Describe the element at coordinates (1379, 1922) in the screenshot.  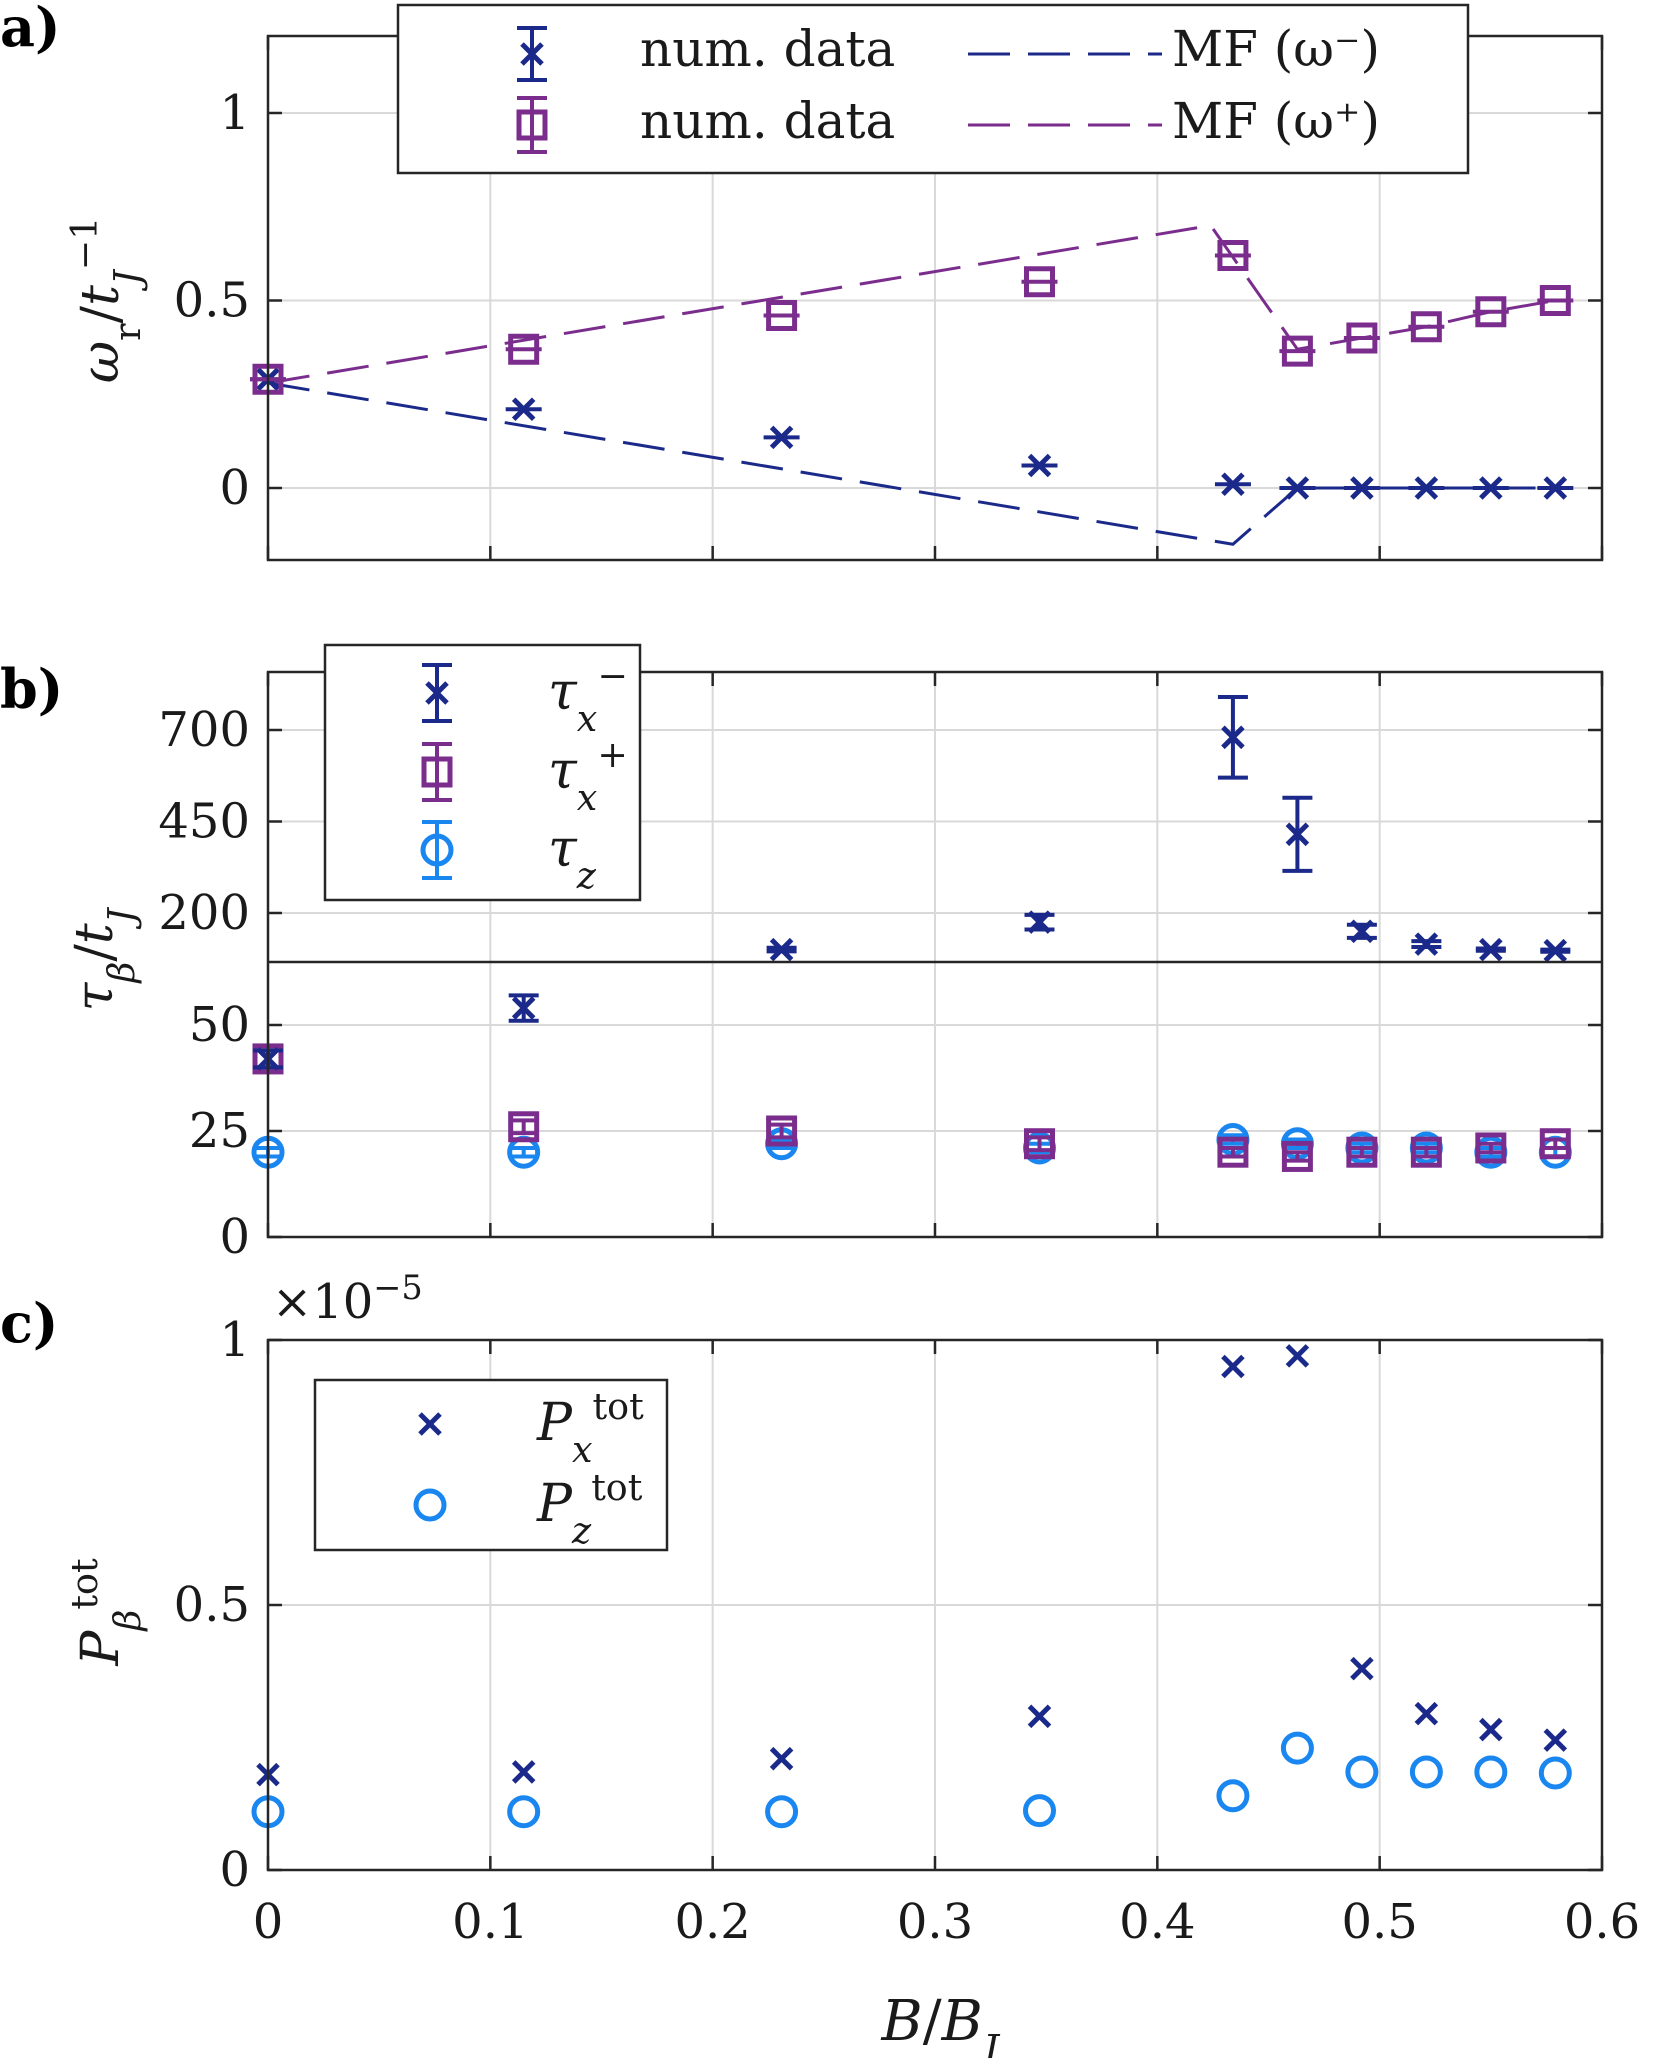
I see `x-tick-label-5: 0.5` at that location.